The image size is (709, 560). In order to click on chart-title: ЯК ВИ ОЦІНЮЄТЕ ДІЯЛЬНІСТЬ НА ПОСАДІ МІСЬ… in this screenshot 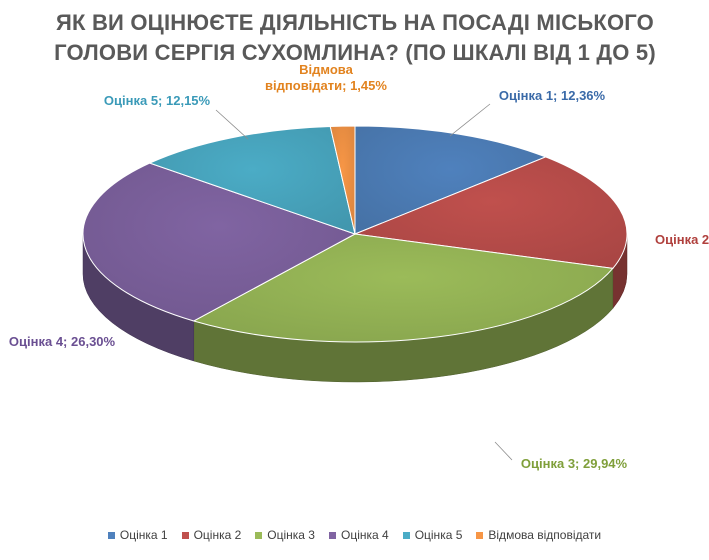, I will do `click(355, 38)`.